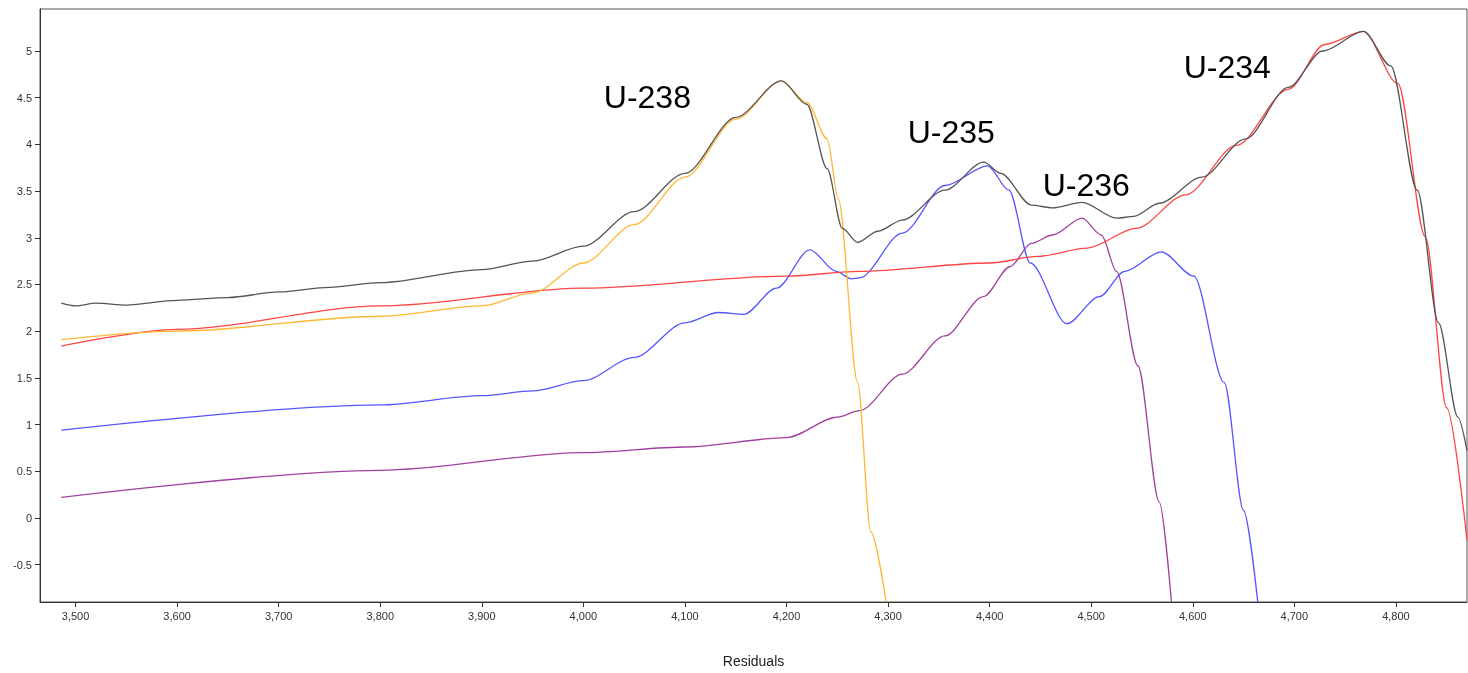  I want to click on x-tick-label: 4,200, so click(786, 615).